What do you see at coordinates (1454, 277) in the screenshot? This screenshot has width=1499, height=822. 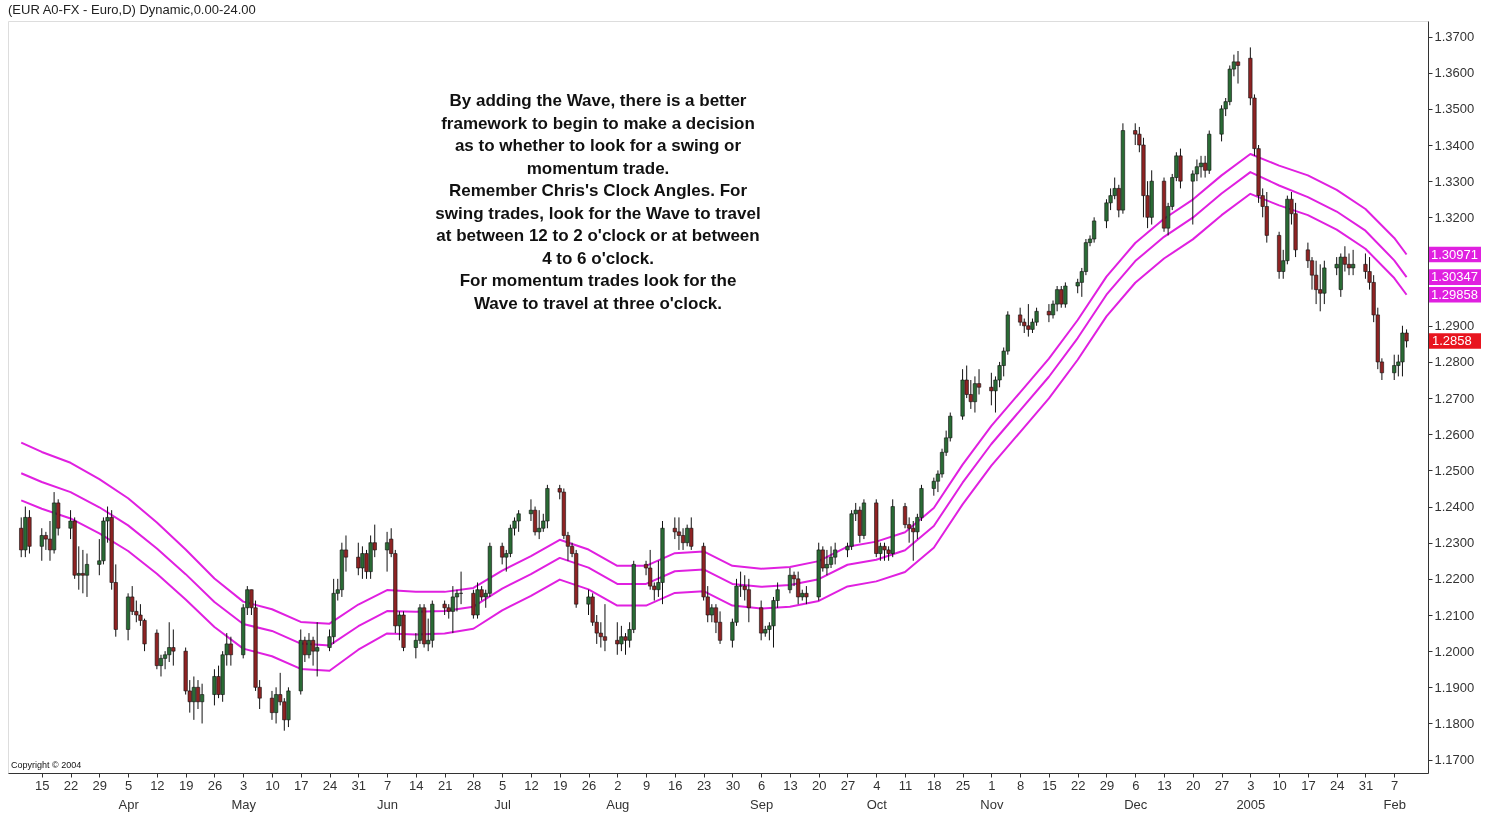 I see `data-label: 1.30347` at bounding box center [1454, 277].